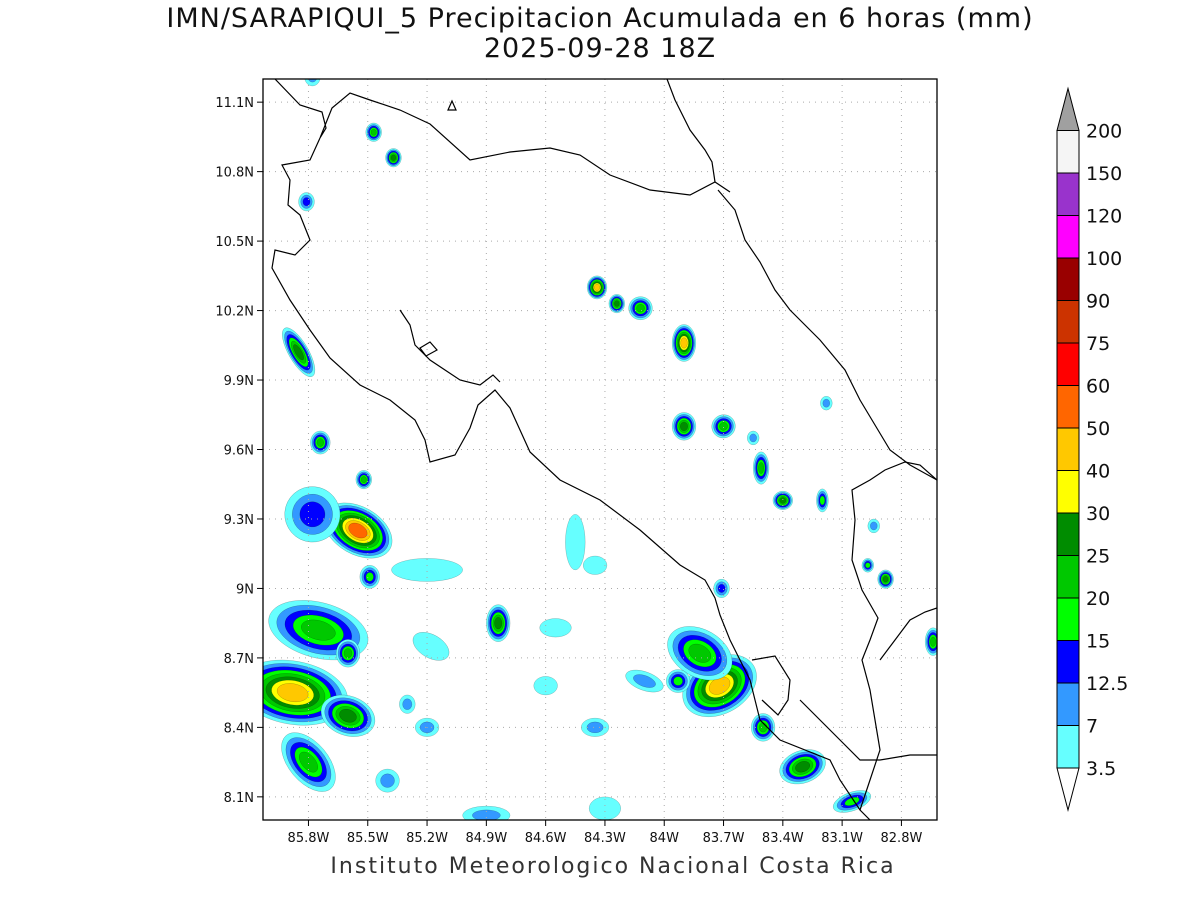 The width and height of the screenshot is (1200, 900). Describe the element at coordinates (600, 48) in the screenshot. I see `map-valid-time: 2025-09-28 18Z` at that location.